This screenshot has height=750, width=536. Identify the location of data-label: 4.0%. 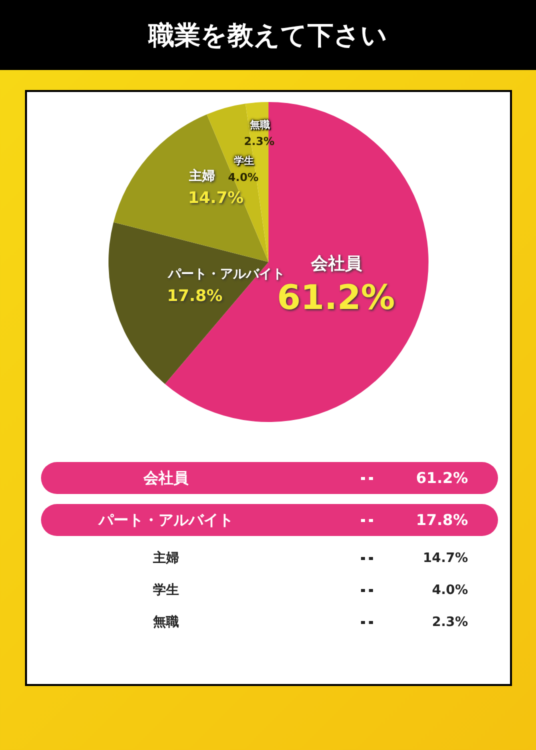
(243, 177).